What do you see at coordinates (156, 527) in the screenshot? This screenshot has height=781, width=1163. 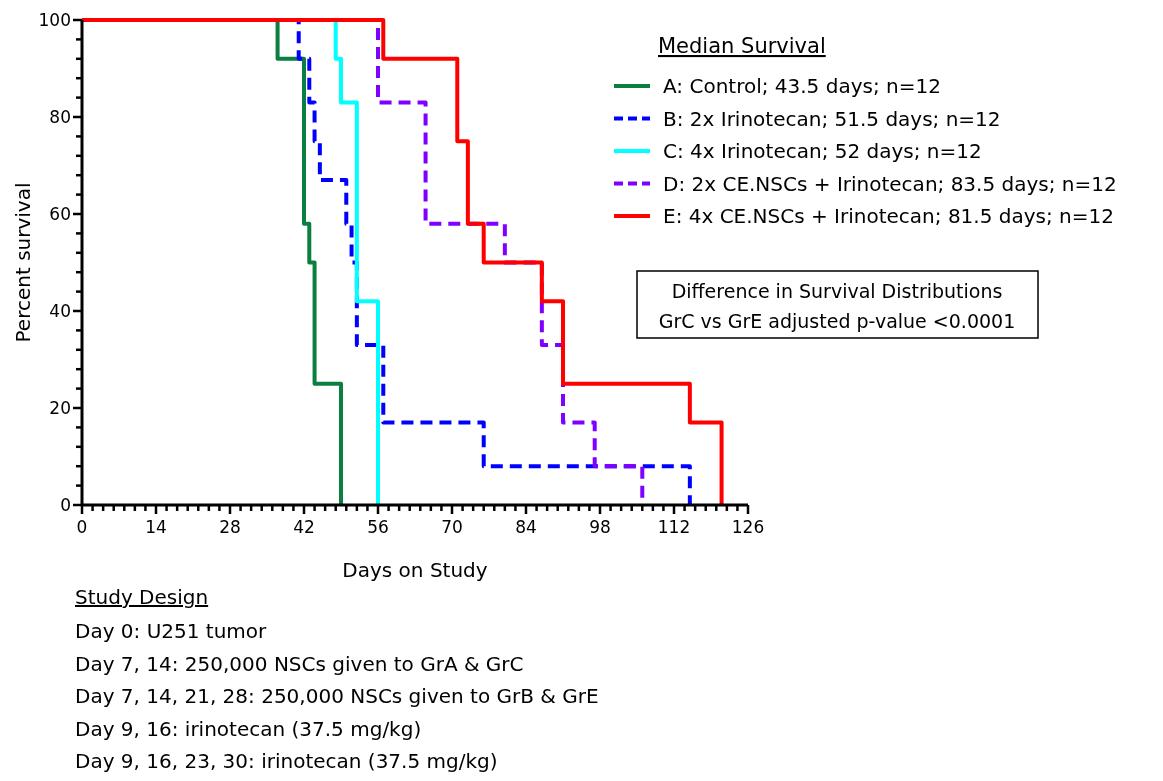 I see `x-tick-label: 14` at bounding box center [156, 527].